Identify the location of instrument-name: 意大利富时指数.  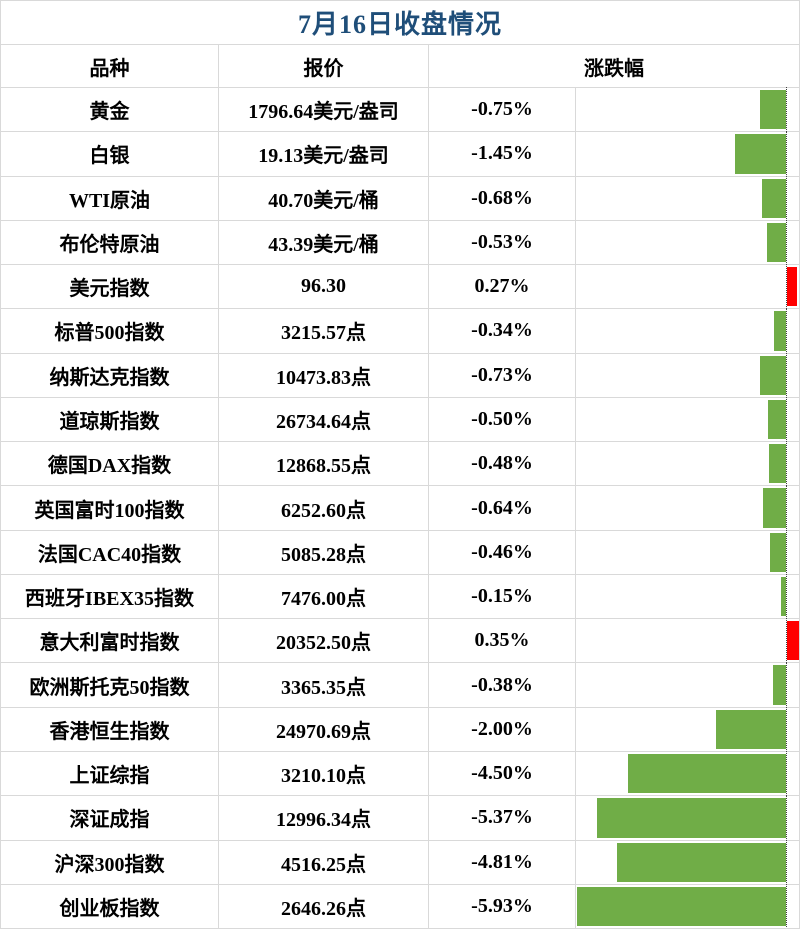
(110, 641).